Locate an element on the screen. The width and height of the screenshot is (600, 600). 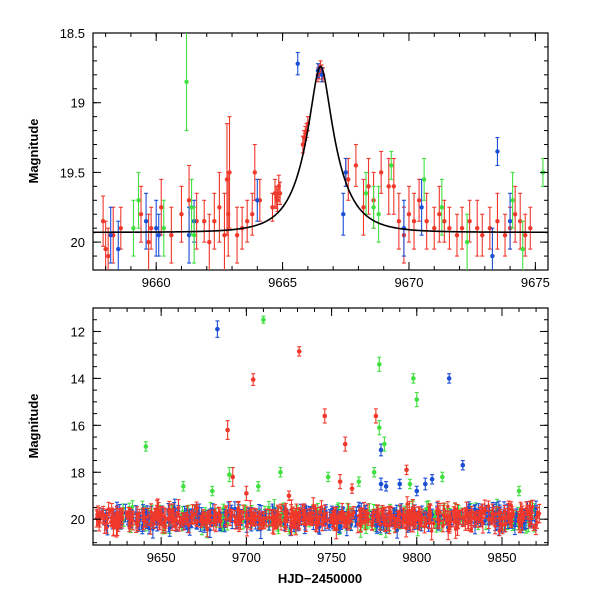
x-tick-label: 9800 is located at coordinates (416, 557).